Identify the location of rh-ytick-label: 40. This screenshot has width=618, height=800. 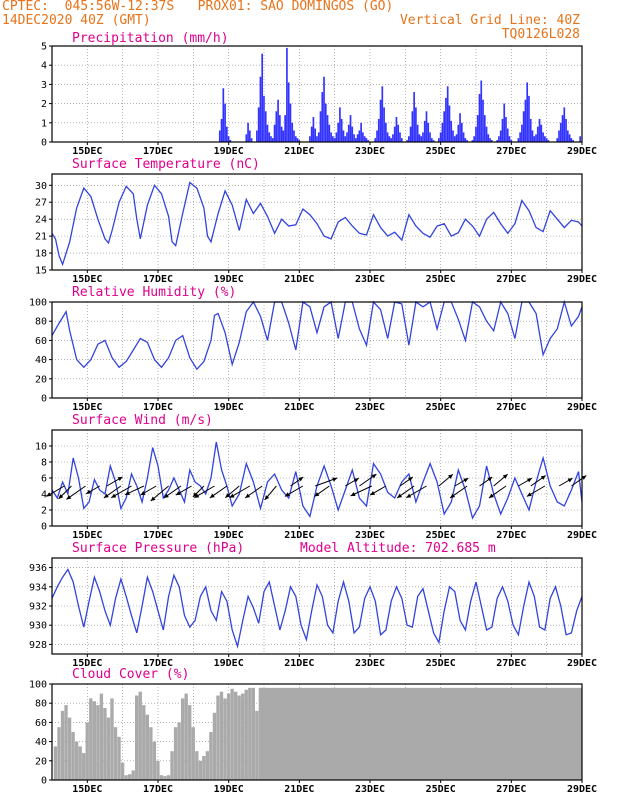
(41, 360).